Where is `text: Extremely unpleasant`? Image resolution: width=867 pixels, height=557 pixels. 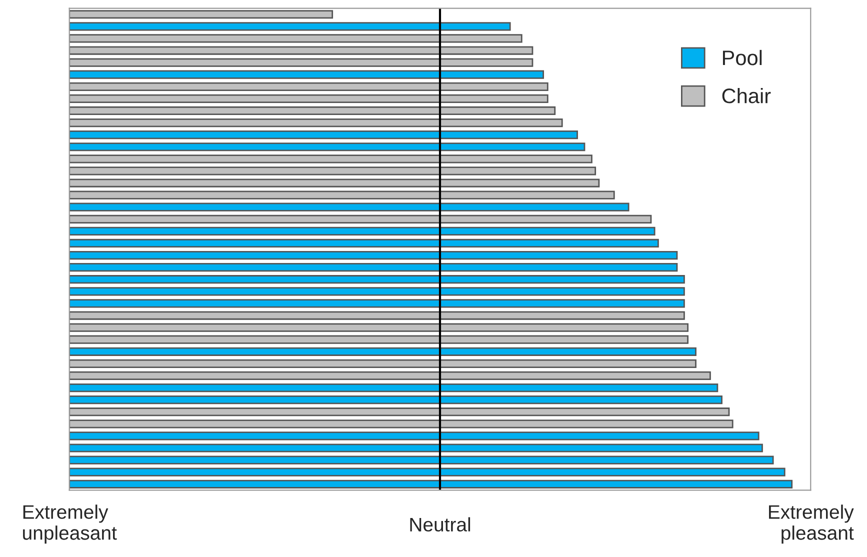 text: Extremely unpleasant is located at coordinates (70, 524).